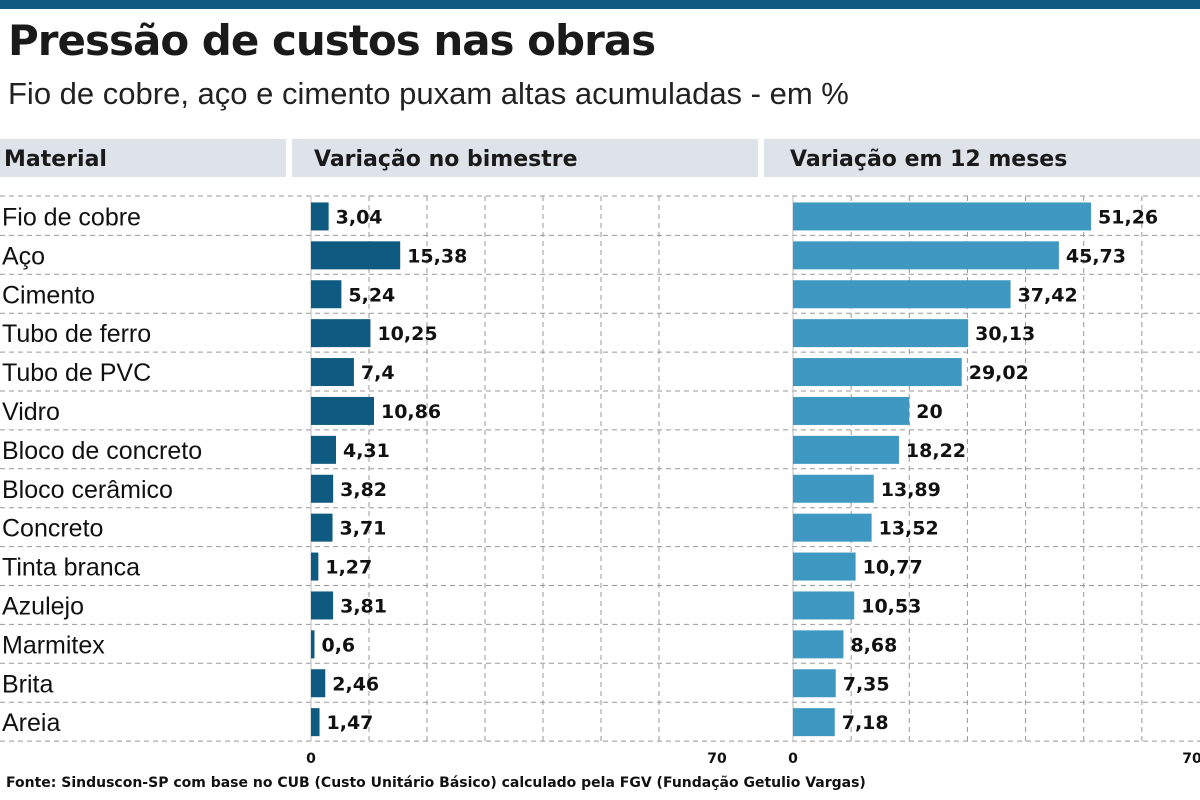  I want to click on category-label: Azulejo, so click(43, 606).